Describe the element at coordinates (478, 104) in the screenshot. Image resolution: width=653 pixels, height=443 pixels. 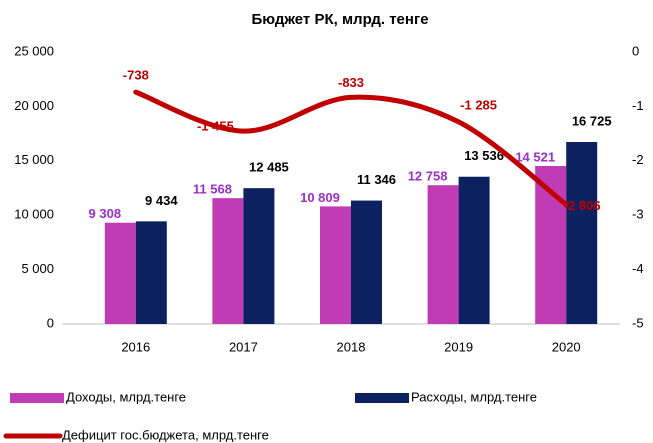
I see `data-label: -1 285` at that location.